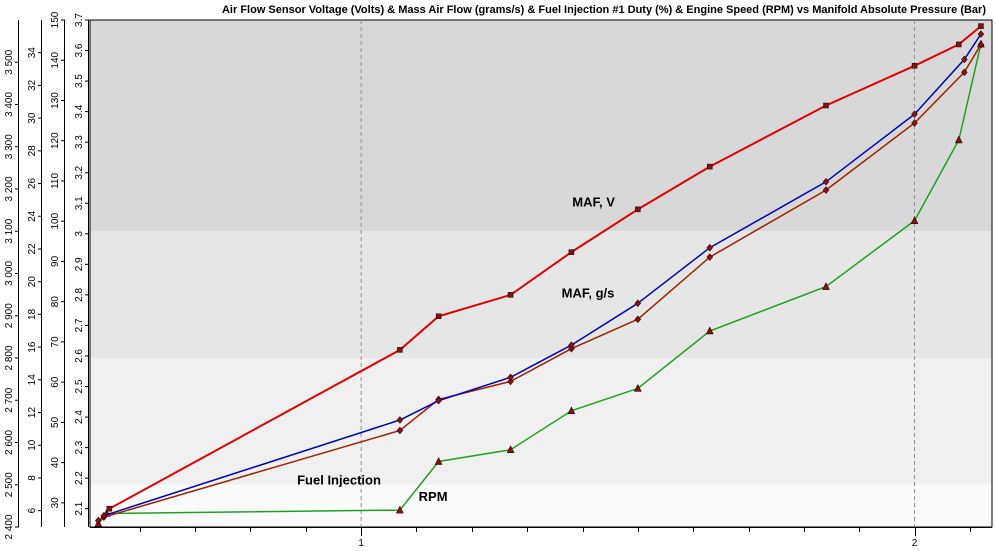  Describe the element at coordinates (593, 201) in the screenshot. I see `series-annotation: MAF, V` at that location.